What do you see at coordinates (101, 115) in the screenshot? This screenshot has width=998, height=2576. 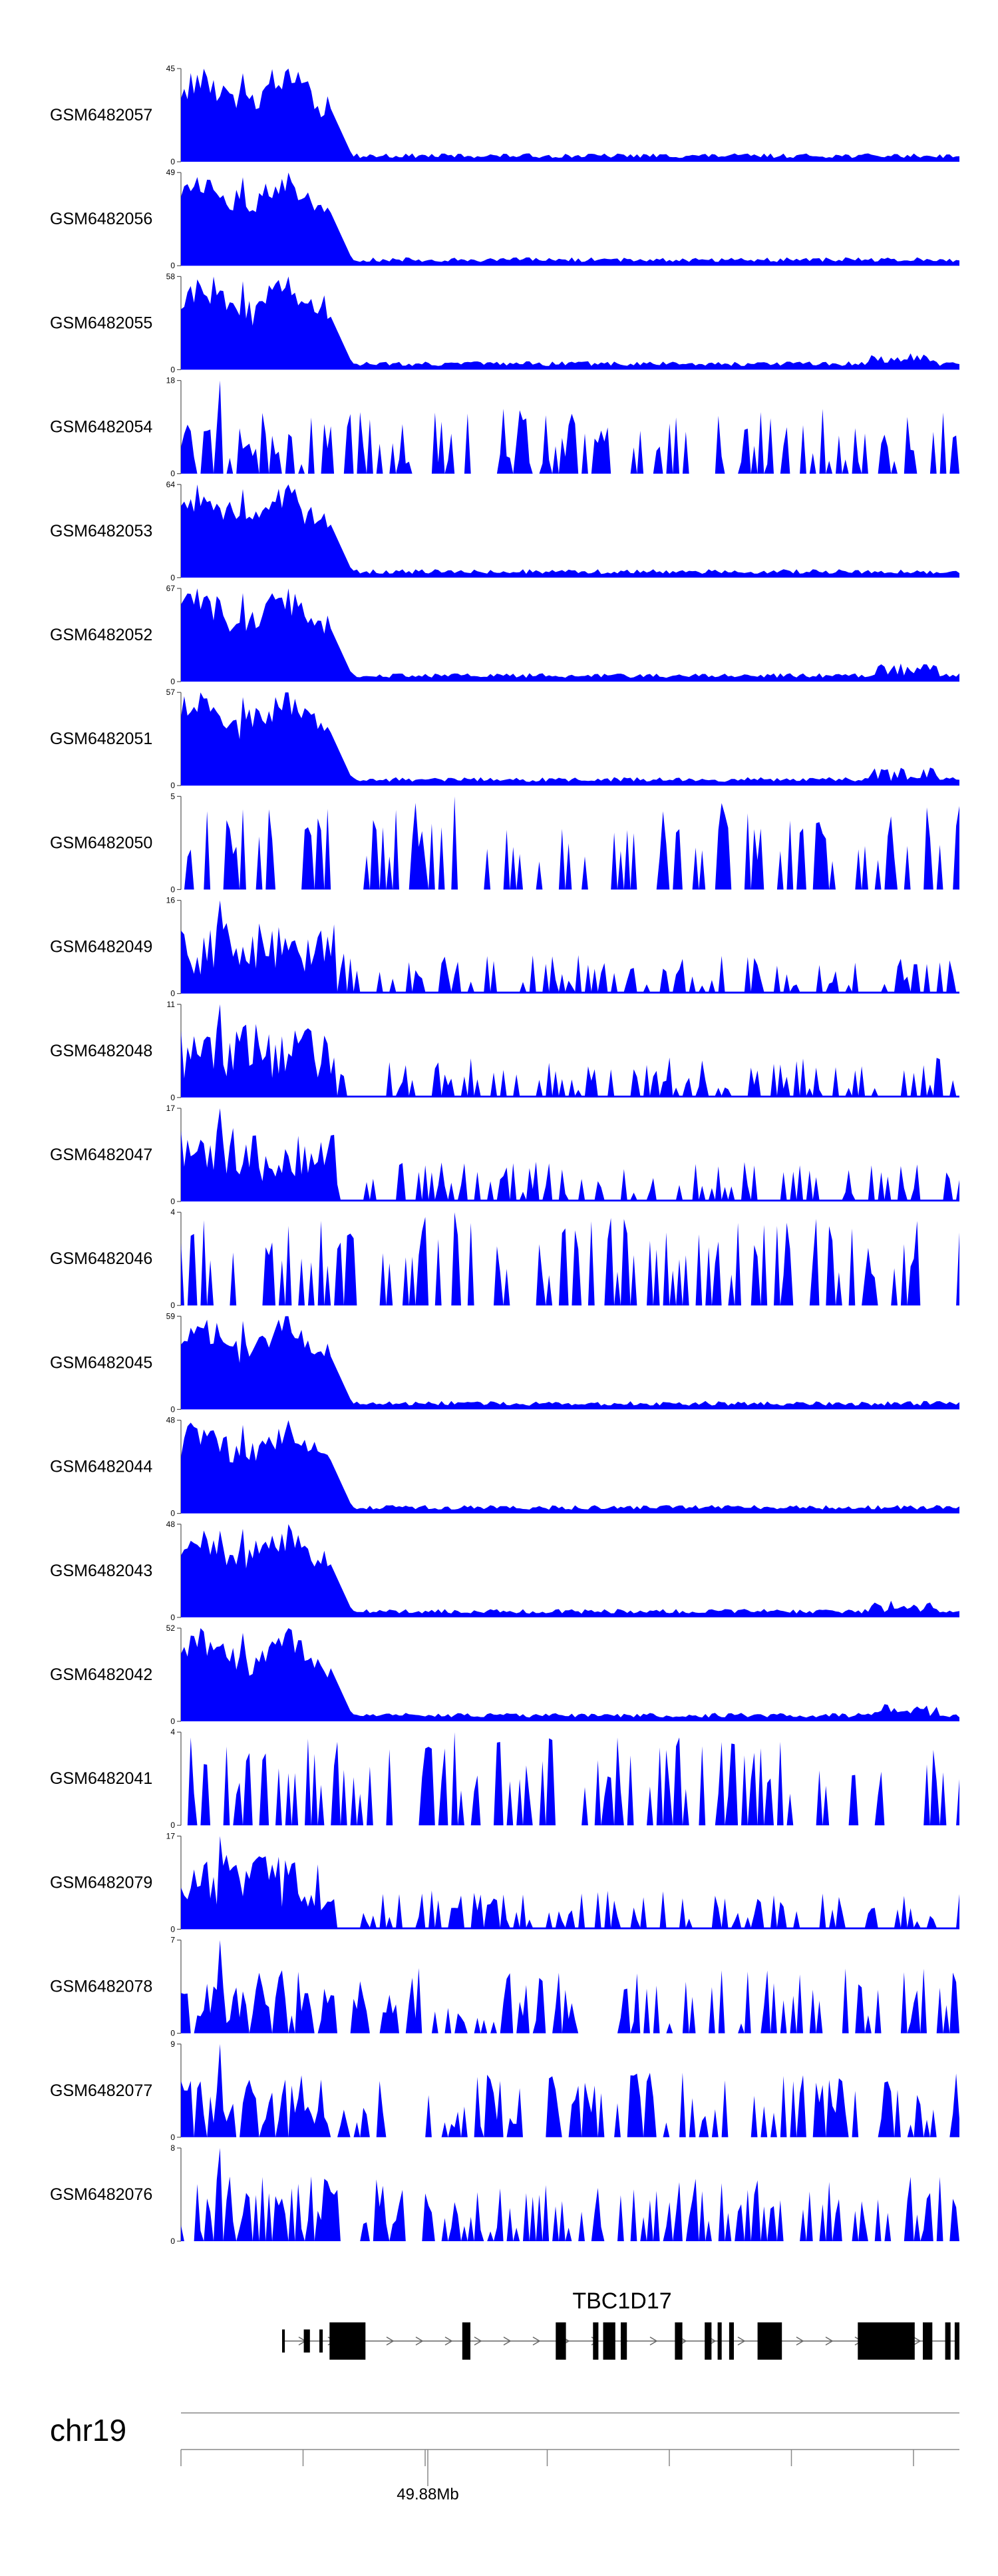 I see `track-label: GSM6482057` at bounding box center [101, 115].